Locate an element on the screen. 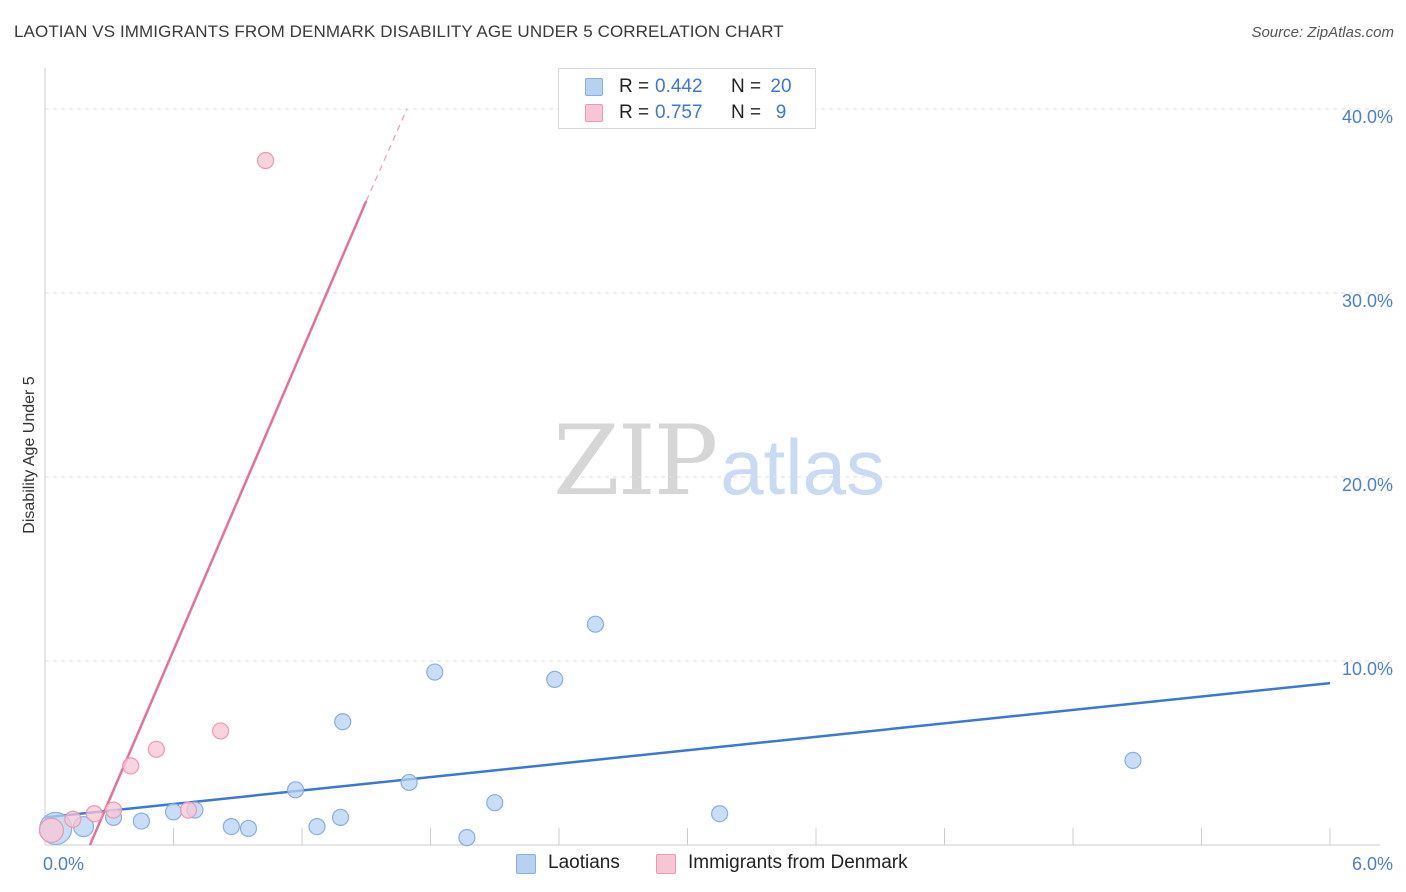 The width and height of the screenshot is (1406, 892). n-value: 20 is located at coordinates (781, 86).